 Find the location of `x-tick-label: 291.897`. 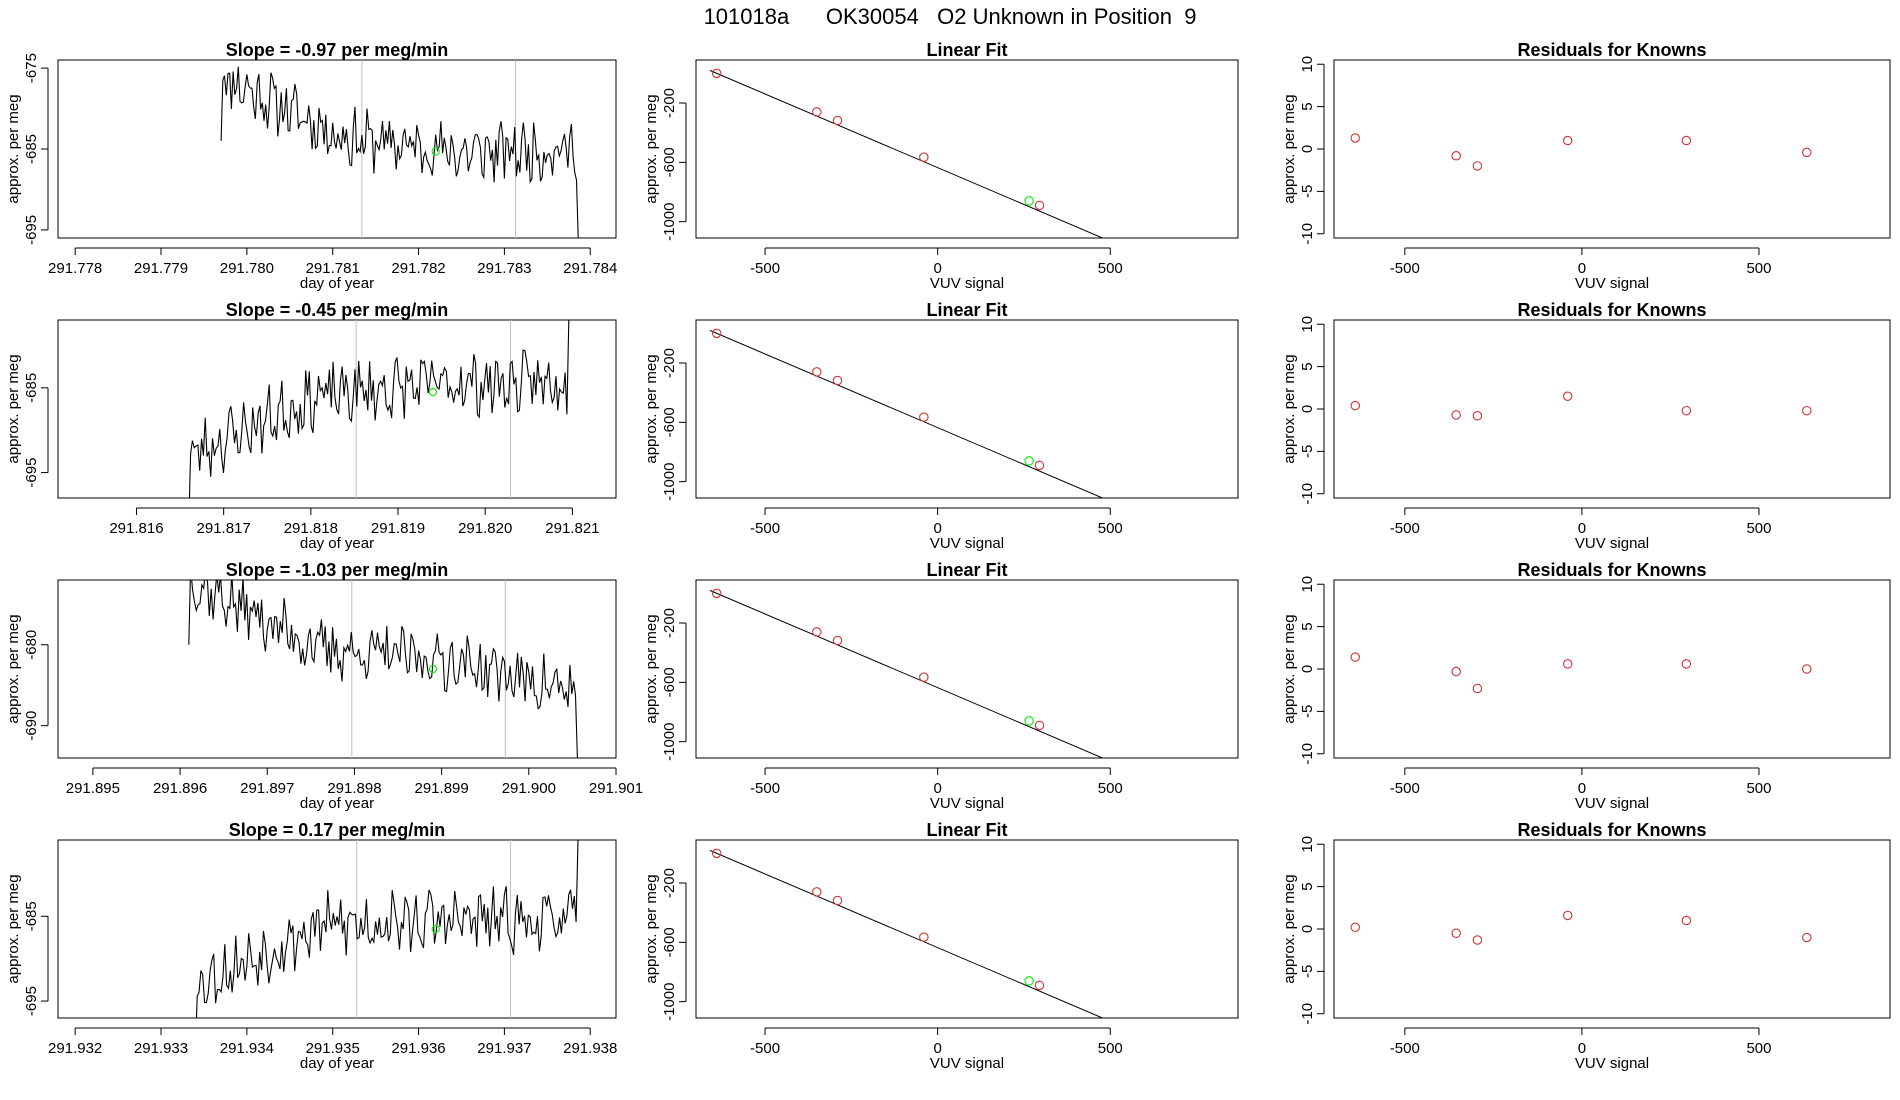

x-tick-label: 291.897 is located at coordinates (267, 788).